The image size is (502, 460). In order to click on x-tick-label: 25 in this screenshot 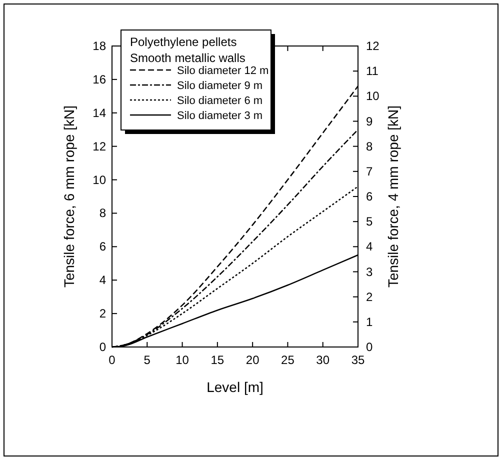, I will do `click(288, 360)`.